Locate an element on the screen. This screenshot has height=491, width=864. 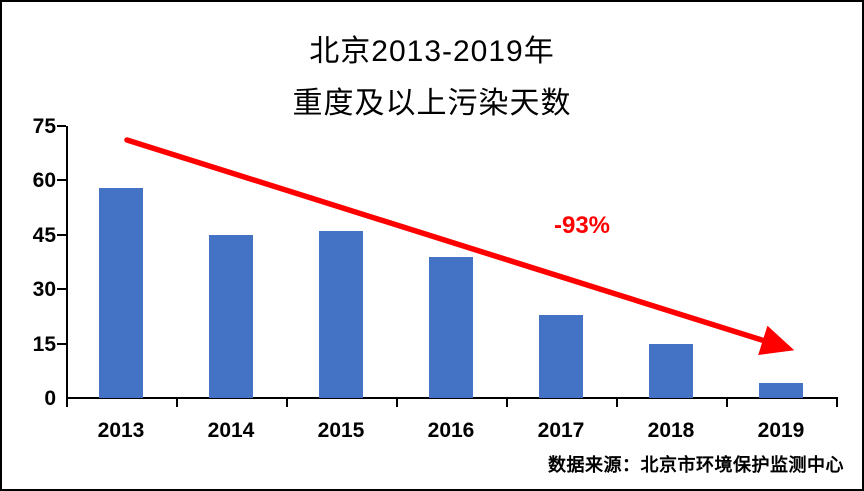
bar-2015 is located at coordinates (341, 314).